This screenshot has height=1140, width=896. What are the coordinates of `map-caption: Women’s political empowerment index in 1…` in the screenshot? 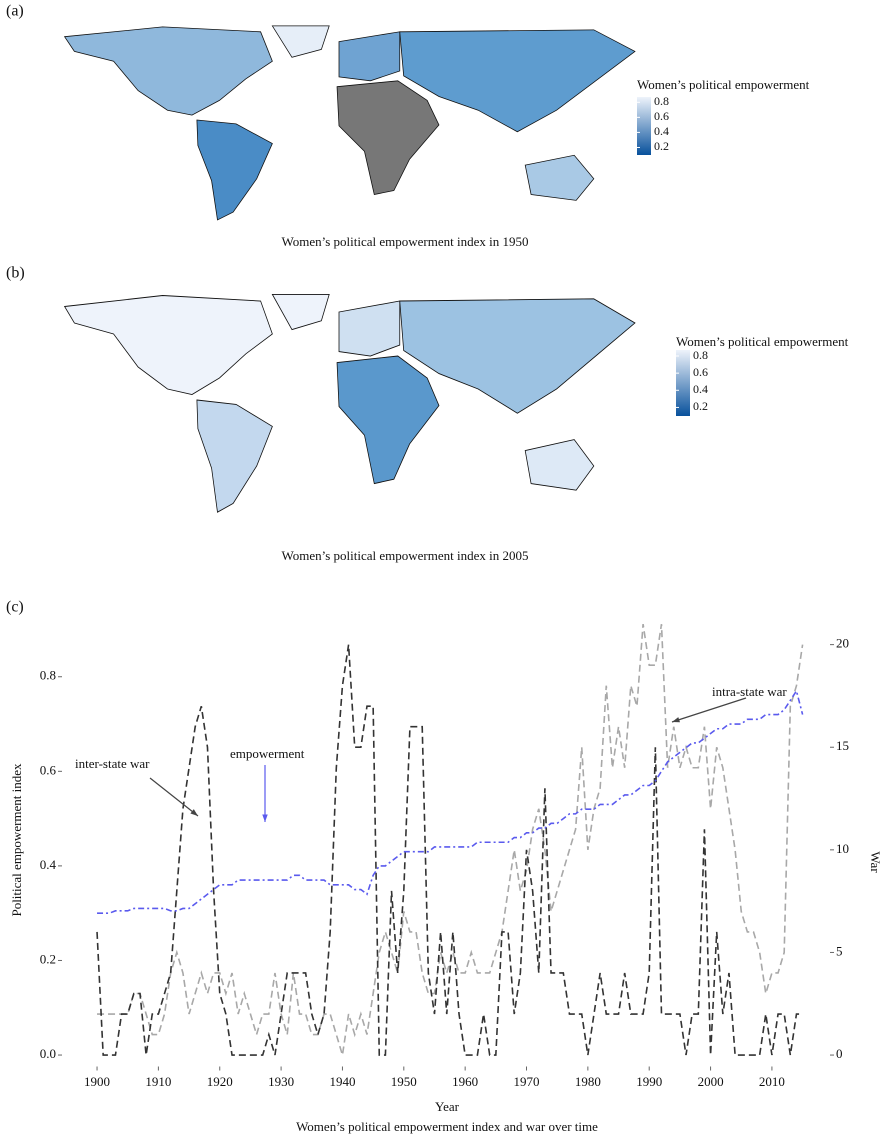 It's located at (405, 241).